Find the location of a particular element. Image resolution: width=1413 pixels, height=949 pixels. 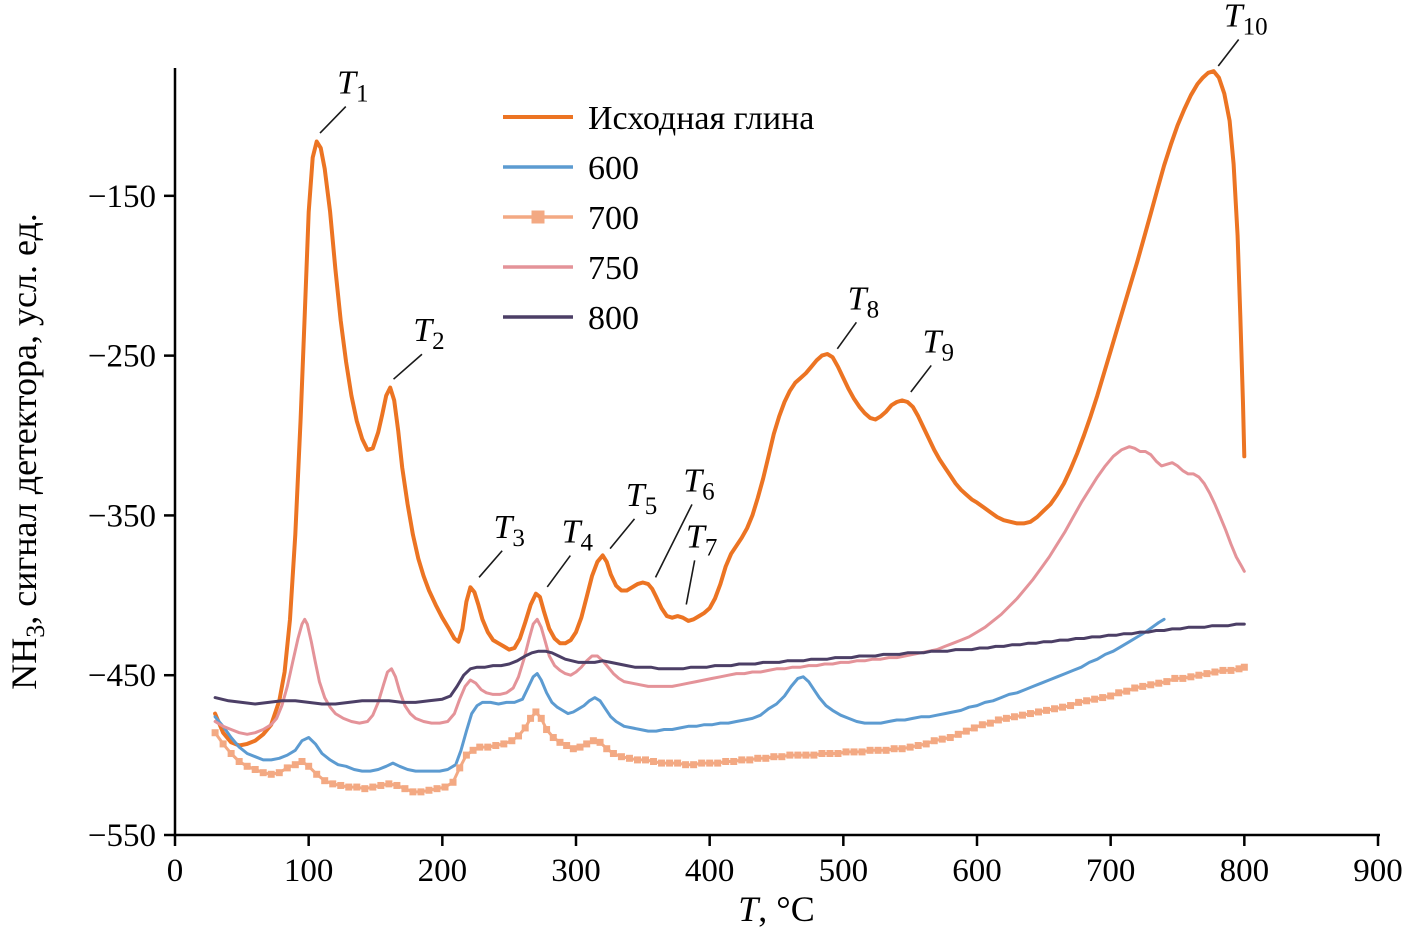

x-tick-label: 300 is located at coordinates (576, 871).